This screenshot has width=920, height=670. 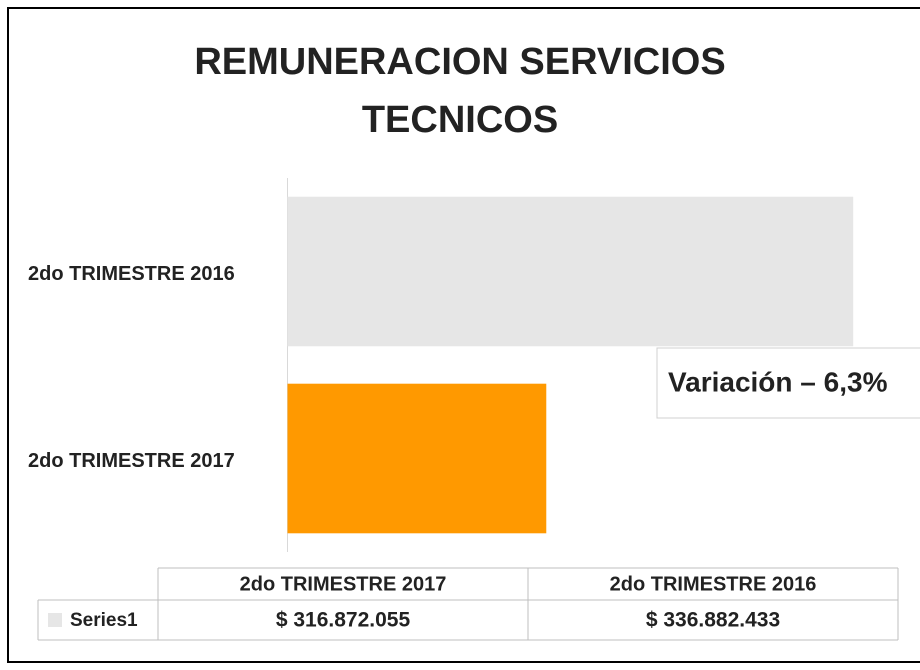 What do you see at coordinates (55, 620) in the screenshot?
I see `legend-key` at bounding box center [55, 620].